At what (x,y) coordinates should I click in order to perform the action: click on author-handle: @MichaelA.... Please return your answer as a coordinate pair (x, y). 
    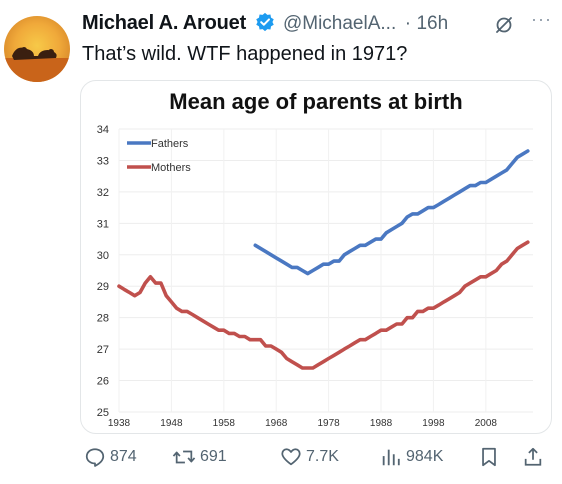
    Looking at the image, I should click on (339, 23).